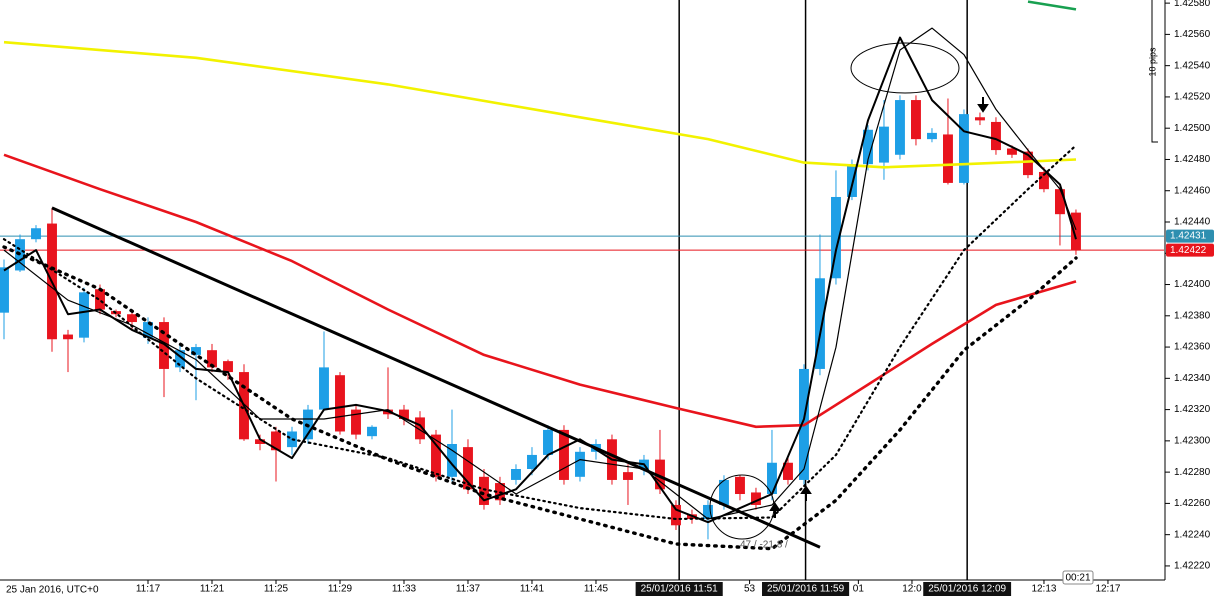  Describe the element at coordinates (1043, 589) in the screenshot. I see `x-tick-label: 12:13` at that location.